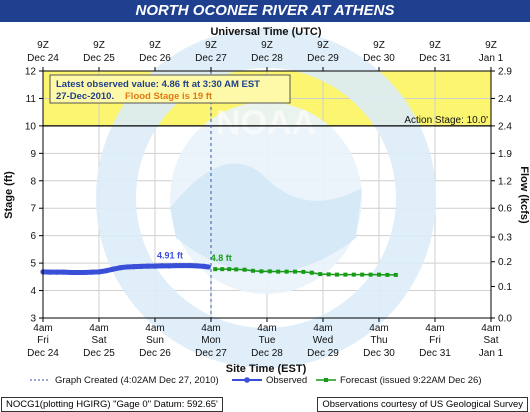 This screenshot has height=412, width=530. Describe the element at coordinates (43, 58) in the screenshot. I see `x-top-tick-date: Dec 24` at that location.